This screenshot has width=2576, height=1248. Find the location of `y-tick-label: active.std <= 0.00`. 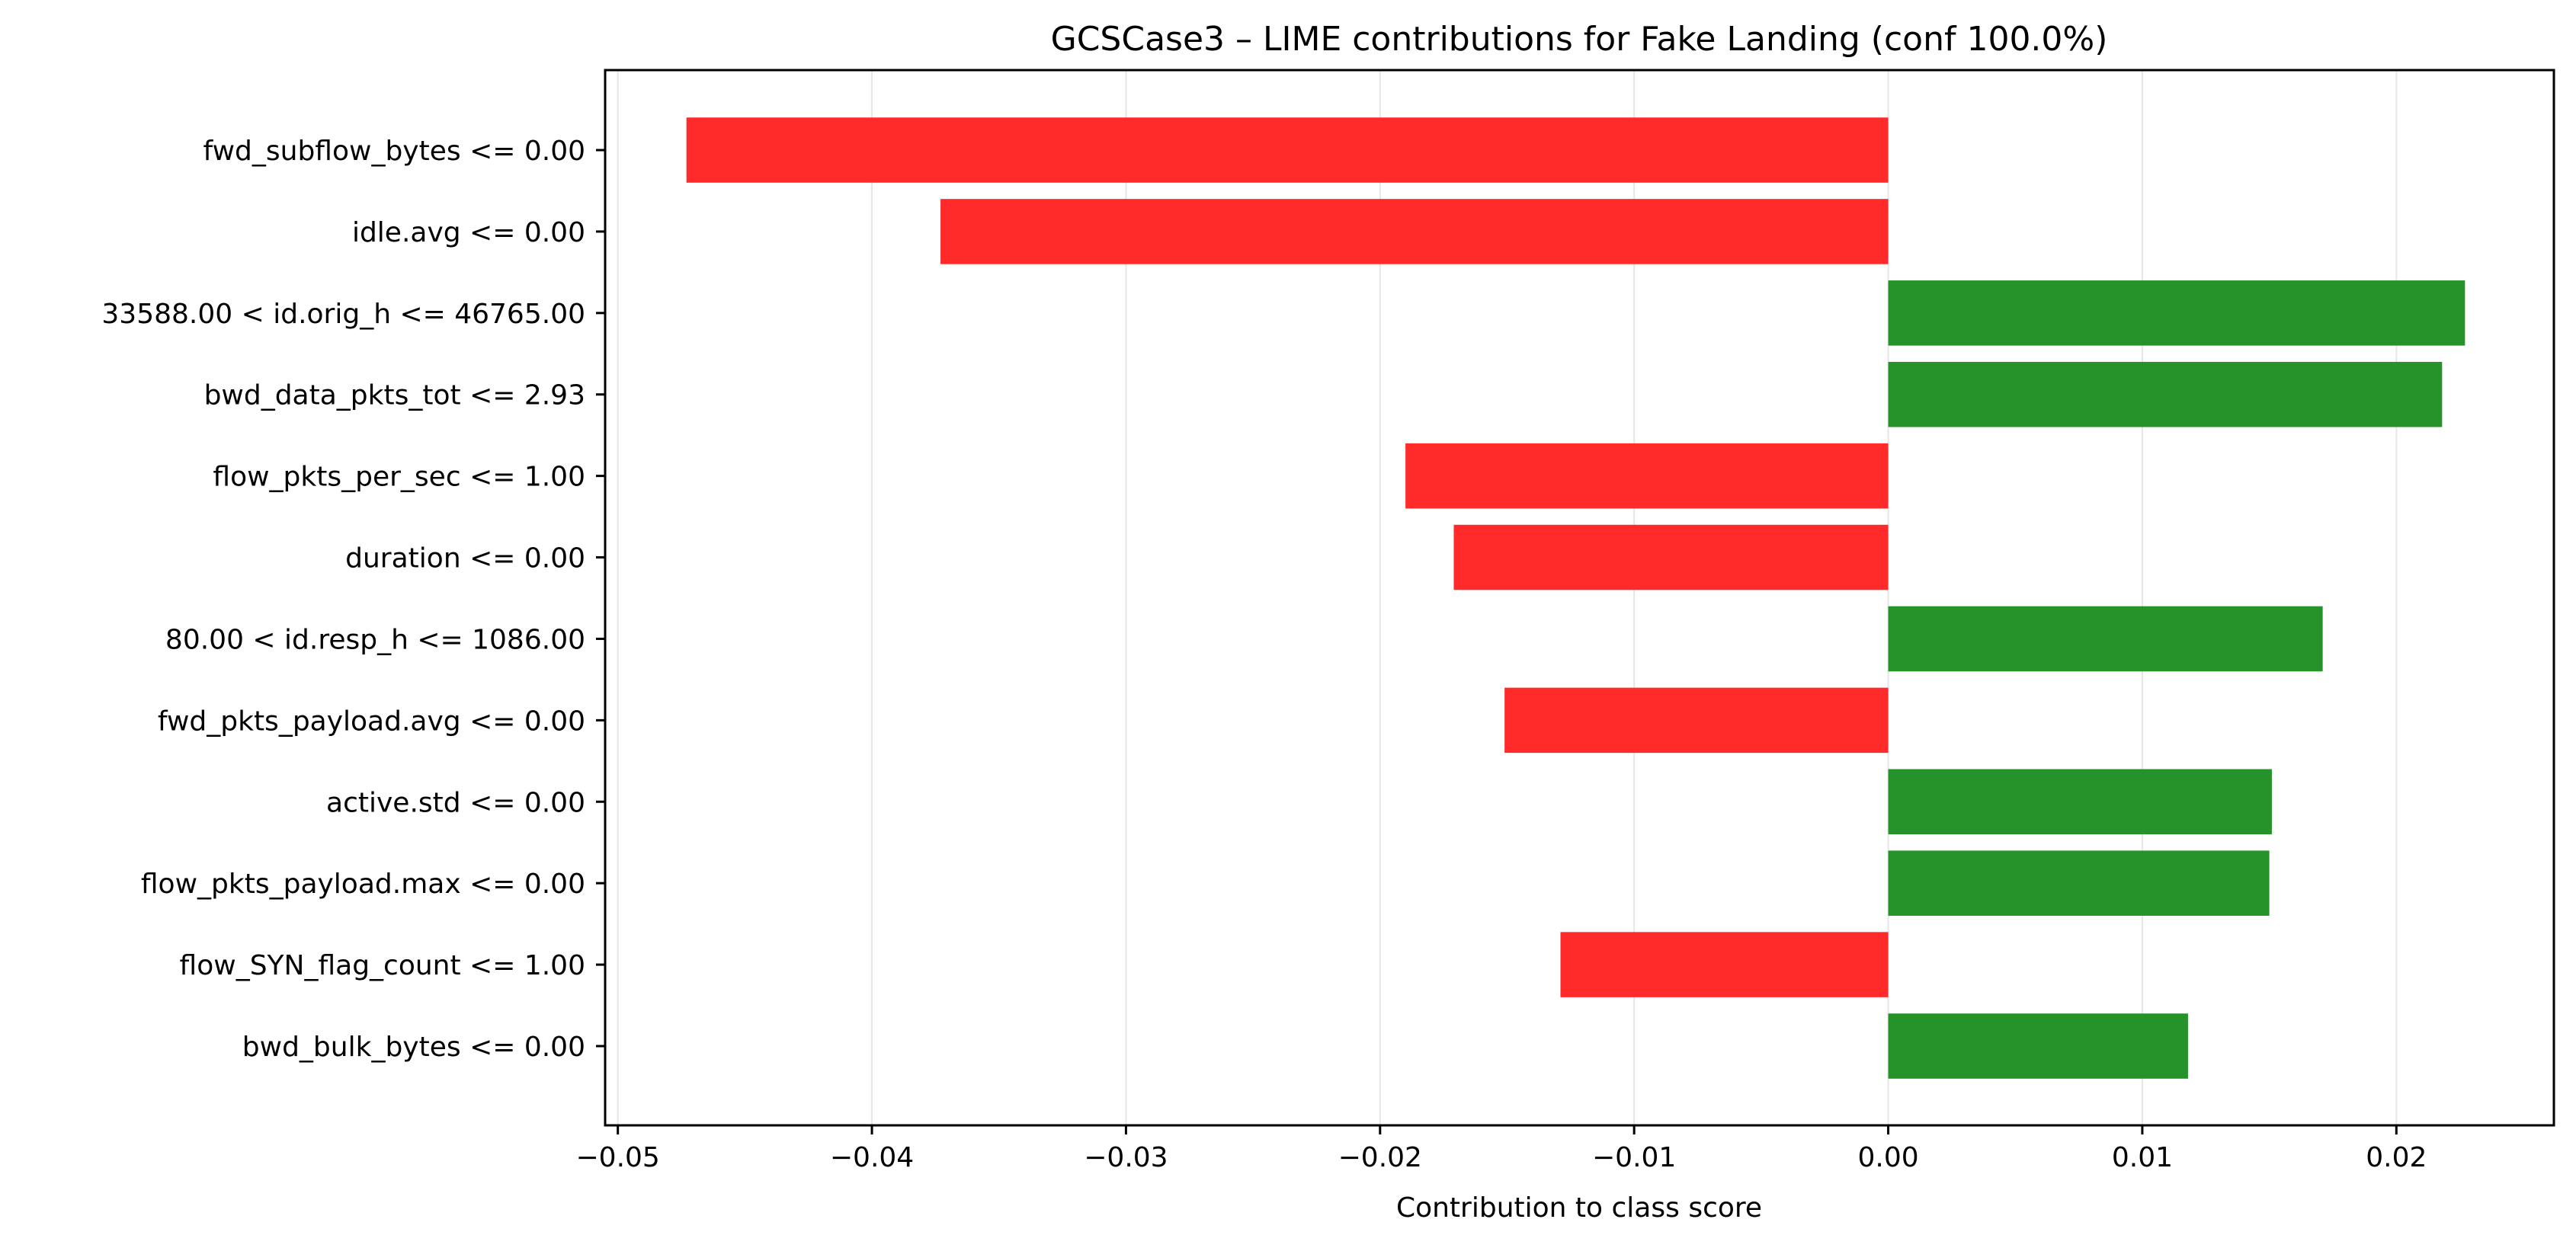

y-tick-label: active.std <= 0.00 is located at coordinates (456, 802).